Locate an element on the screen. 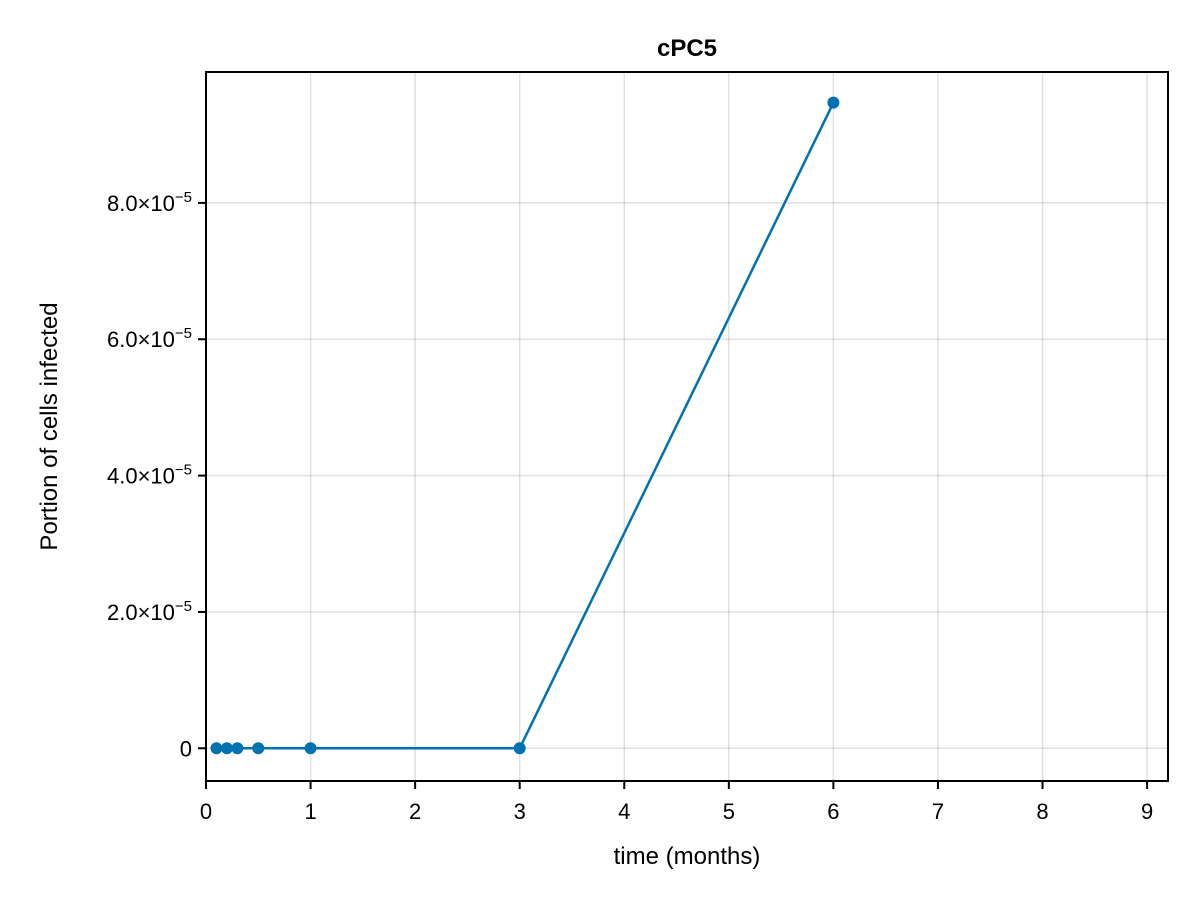  x-tick-label: 6 is located at coordinates (833, 811).